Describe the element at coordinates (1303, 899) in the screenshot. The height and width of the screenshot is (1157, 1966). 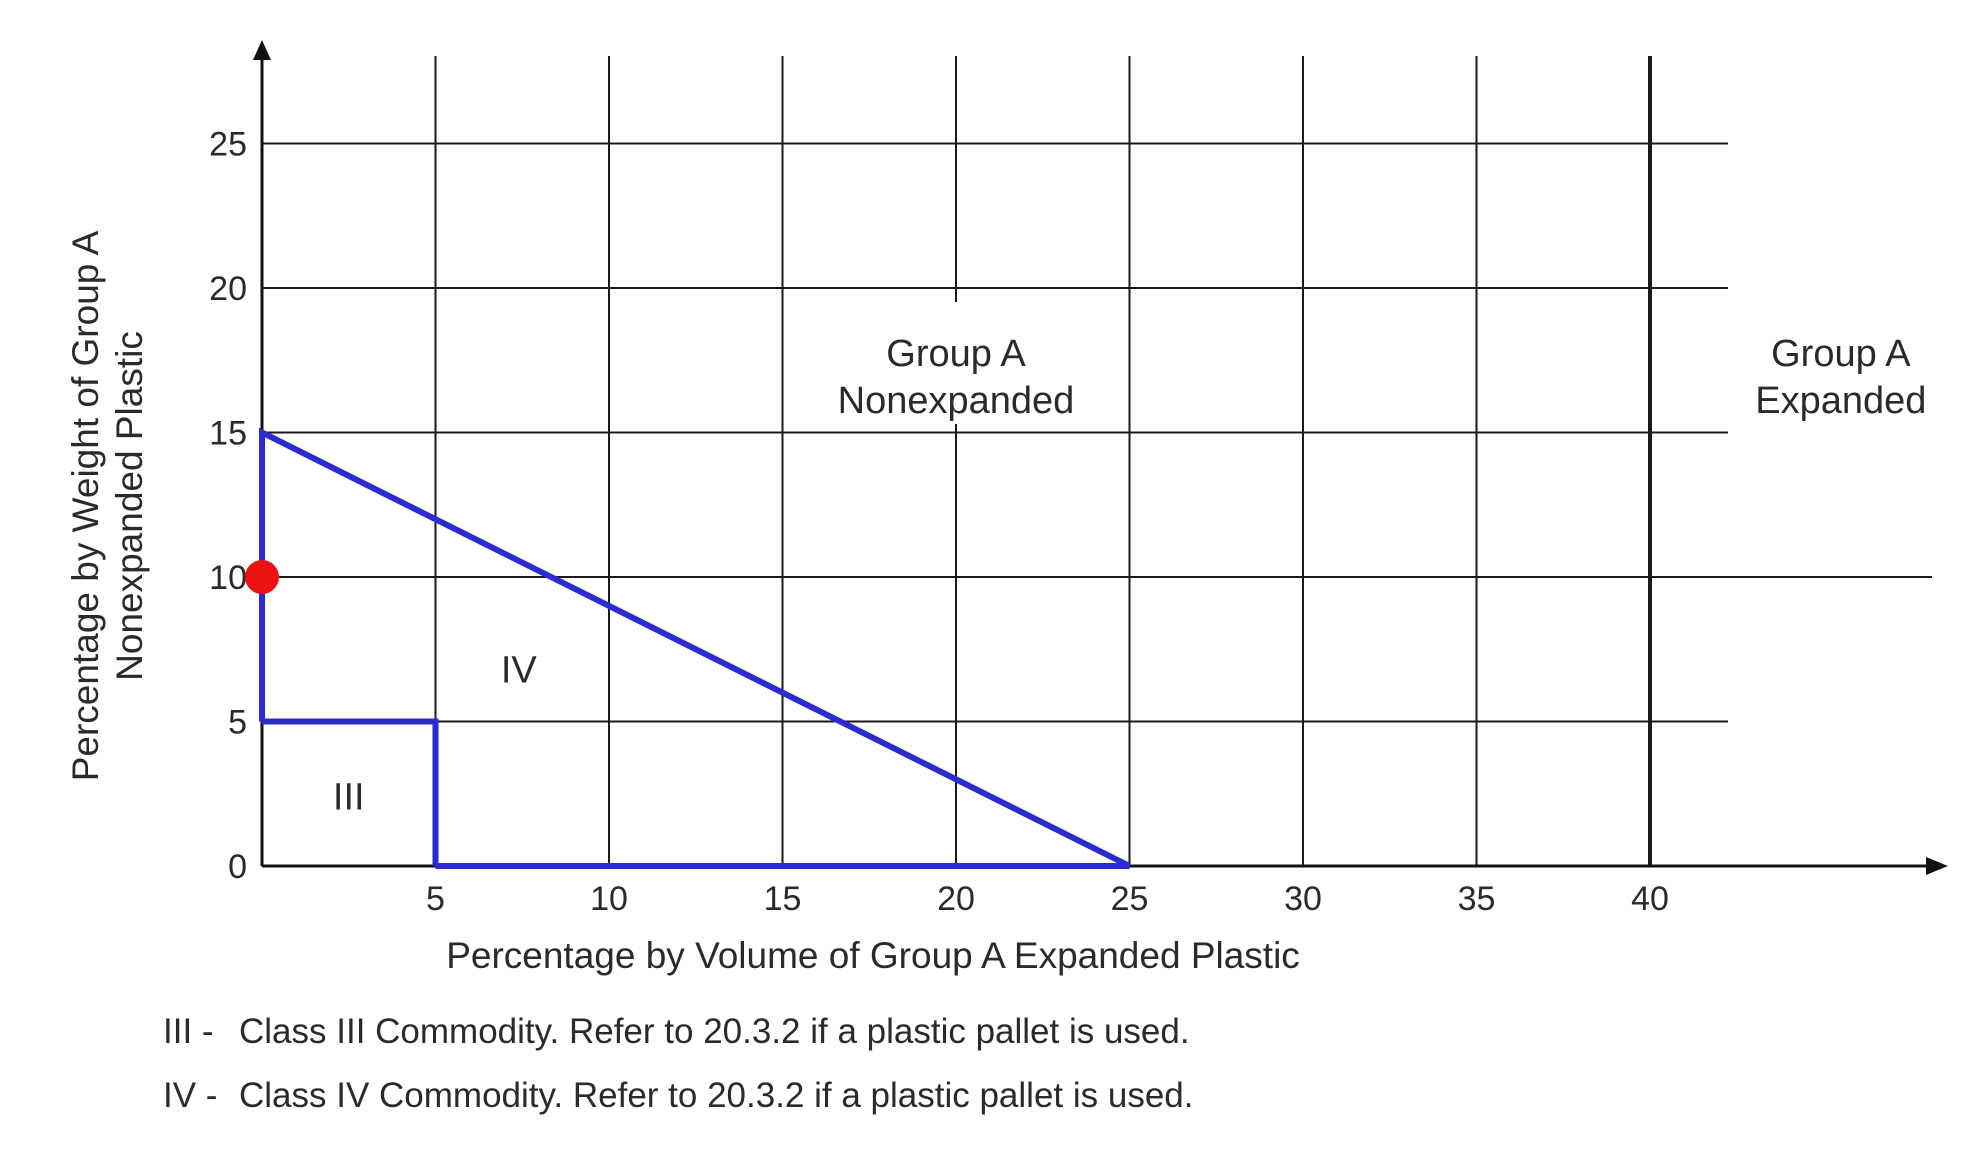
I see `x-tick-label: 30` at that location.